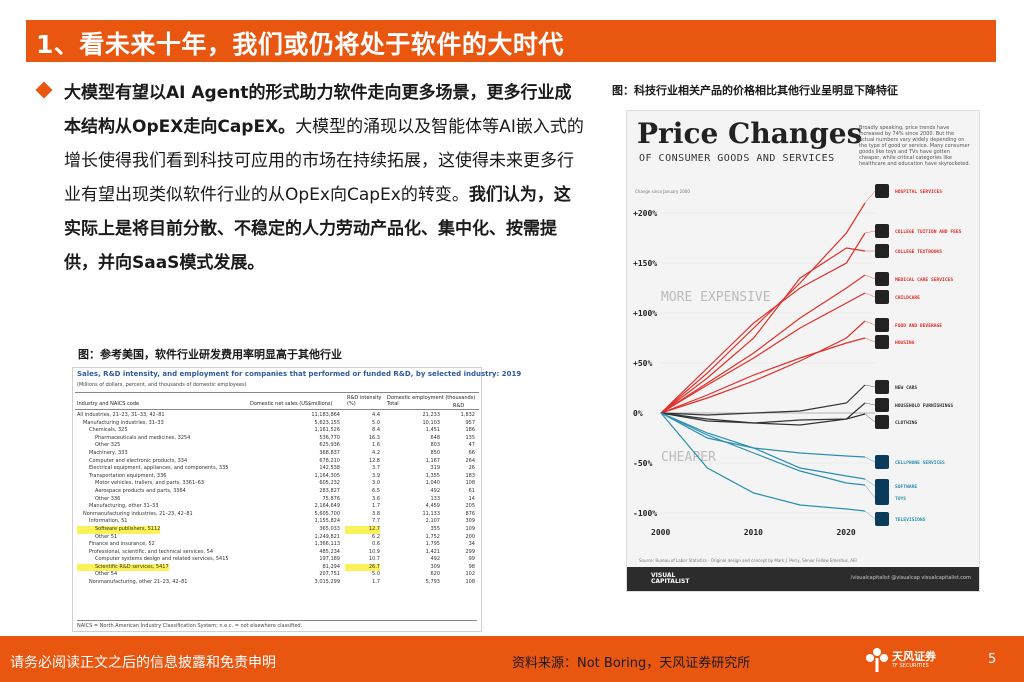  What do you see at coordinates (325, 415) in the screenshot?
I see `row-sales: 11,183,864` at bounding box center [325, 415].